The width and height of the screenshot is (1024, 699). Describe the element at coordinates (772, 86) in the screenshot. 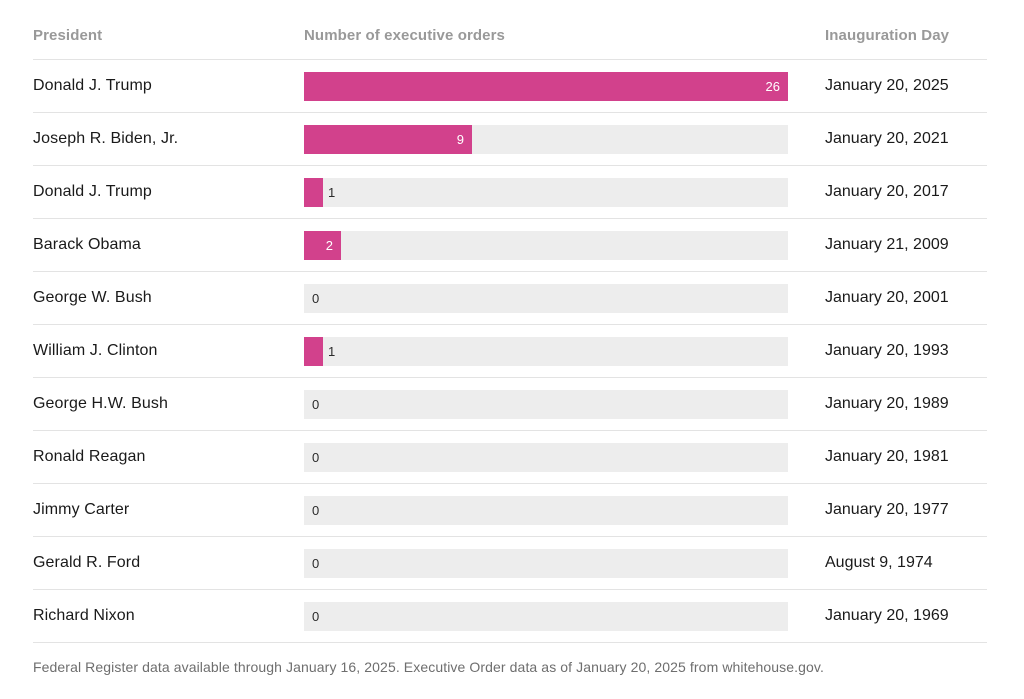

I see `bar-value-label: 26` at that location.